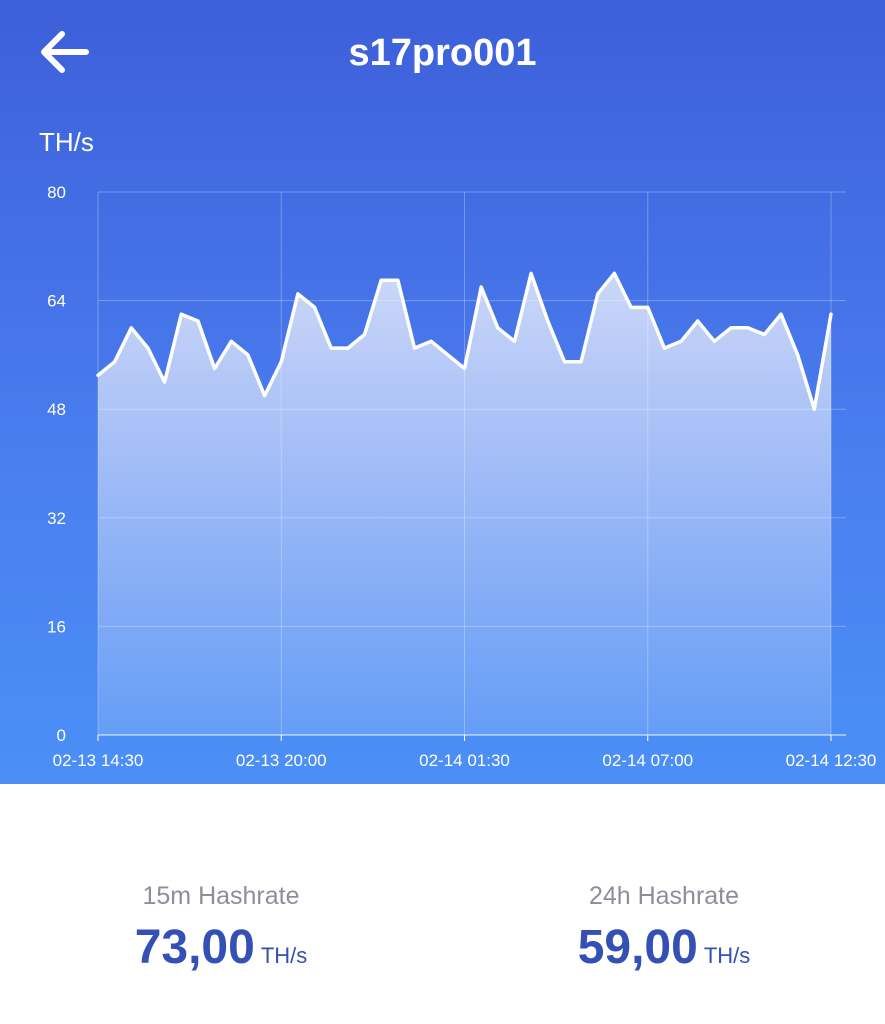 Image resolution: width=885 pixels, height=1024 pixels. Describe the element at coordinates (194, 947) in the screenshot. I see `stat-15m-value: 73,00` at that location.